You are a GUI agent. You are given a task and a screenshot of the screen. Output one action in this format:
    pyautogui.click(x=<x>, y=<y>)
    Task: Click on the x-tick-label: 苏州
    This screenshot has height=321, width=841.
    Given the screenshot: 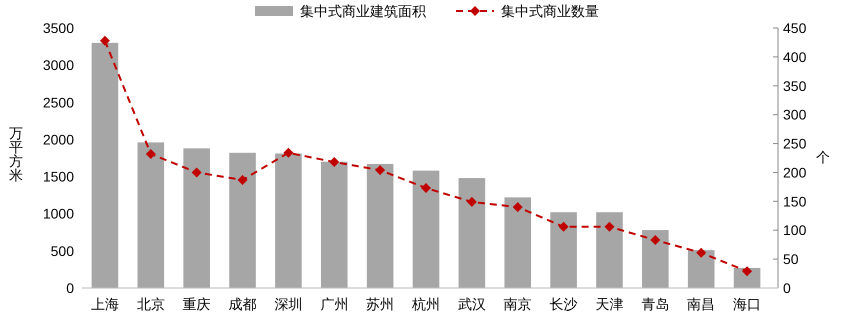 What is the action you would take?
    pyautogui.click(x=380, y=304)
    